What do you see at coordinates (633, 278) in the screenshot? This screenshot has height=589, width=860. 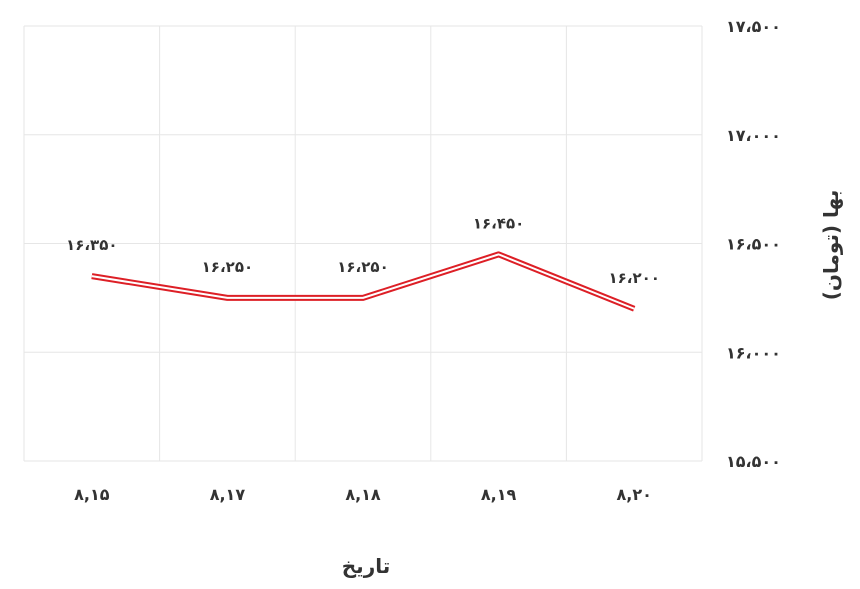 I see `data-label: ۱۶،۲۰۰` at bounding box center [633, 278].